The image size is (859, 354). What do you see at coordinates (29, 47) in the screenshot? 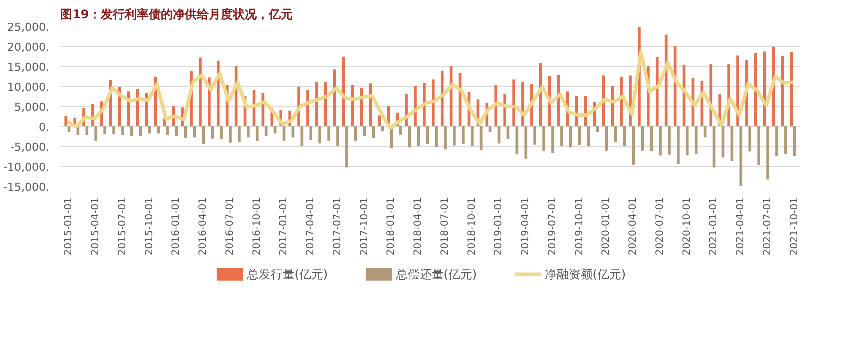
I see `y-tick-label: 20,000.` at bounding box center [29, 47].